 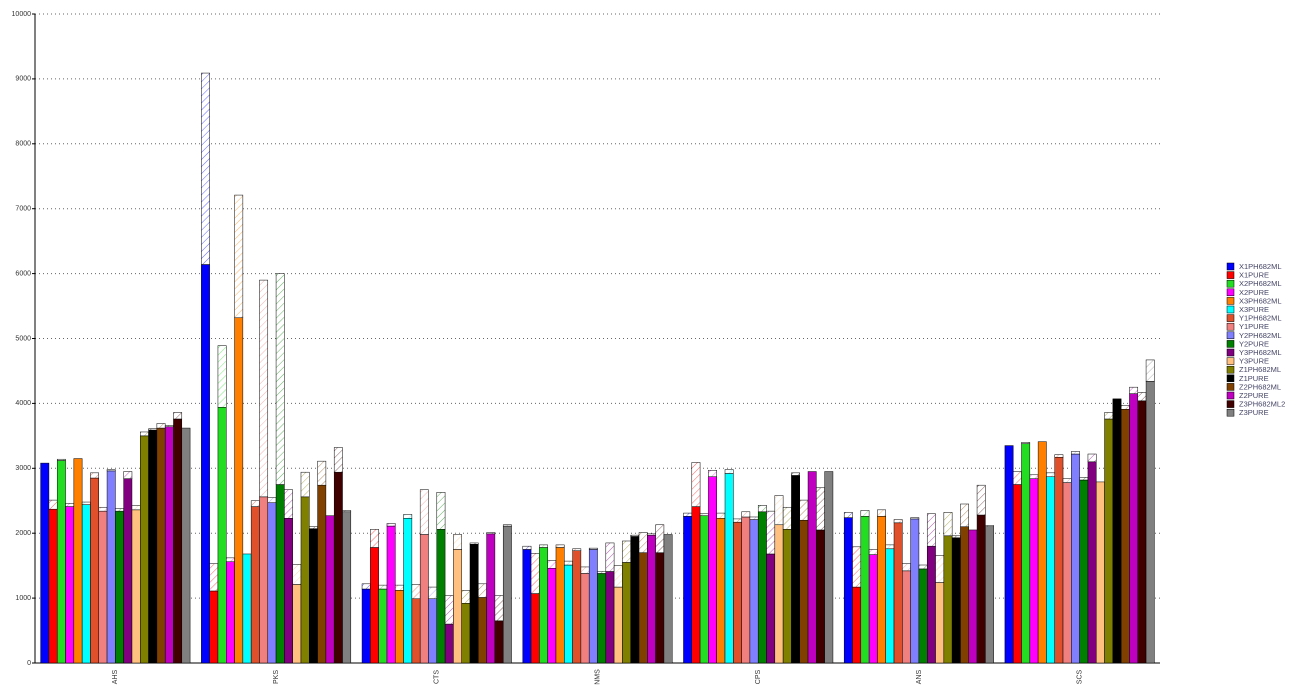 I want to click on x-tick-label: AHS, so click(x=115, y=676).